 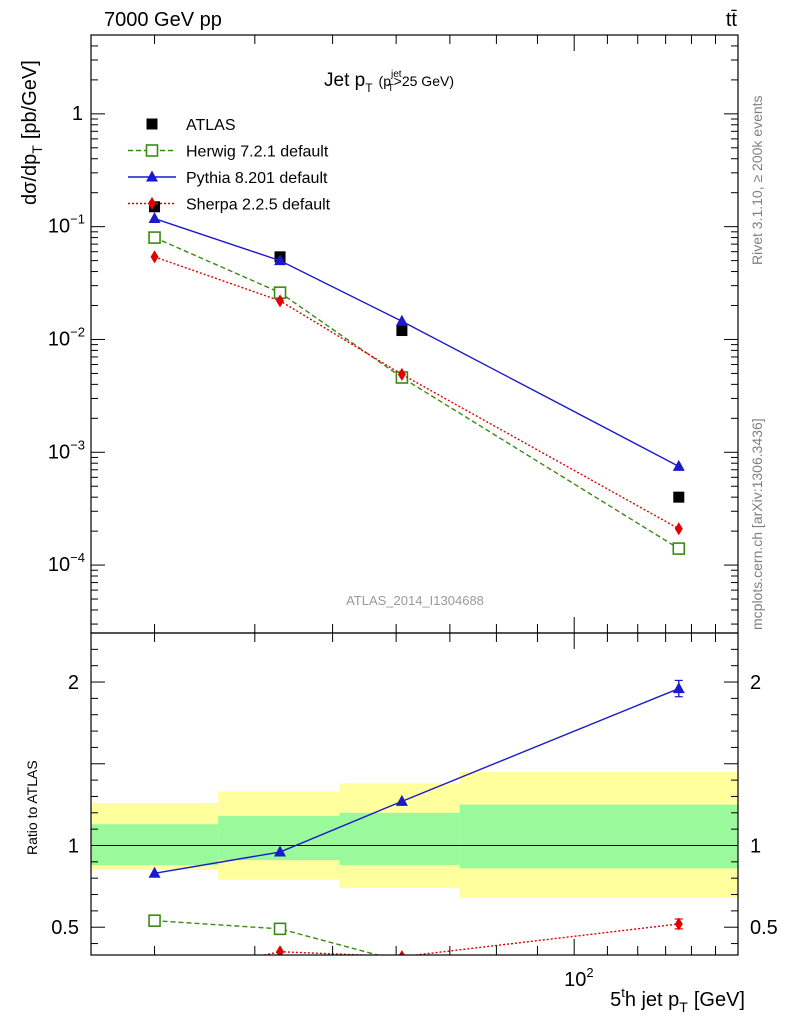 What do you see at coordinates (73, 846) in the screenshot?
I see `ratio-ytick-label-l-1: 1` at bounding box center [73, 846].